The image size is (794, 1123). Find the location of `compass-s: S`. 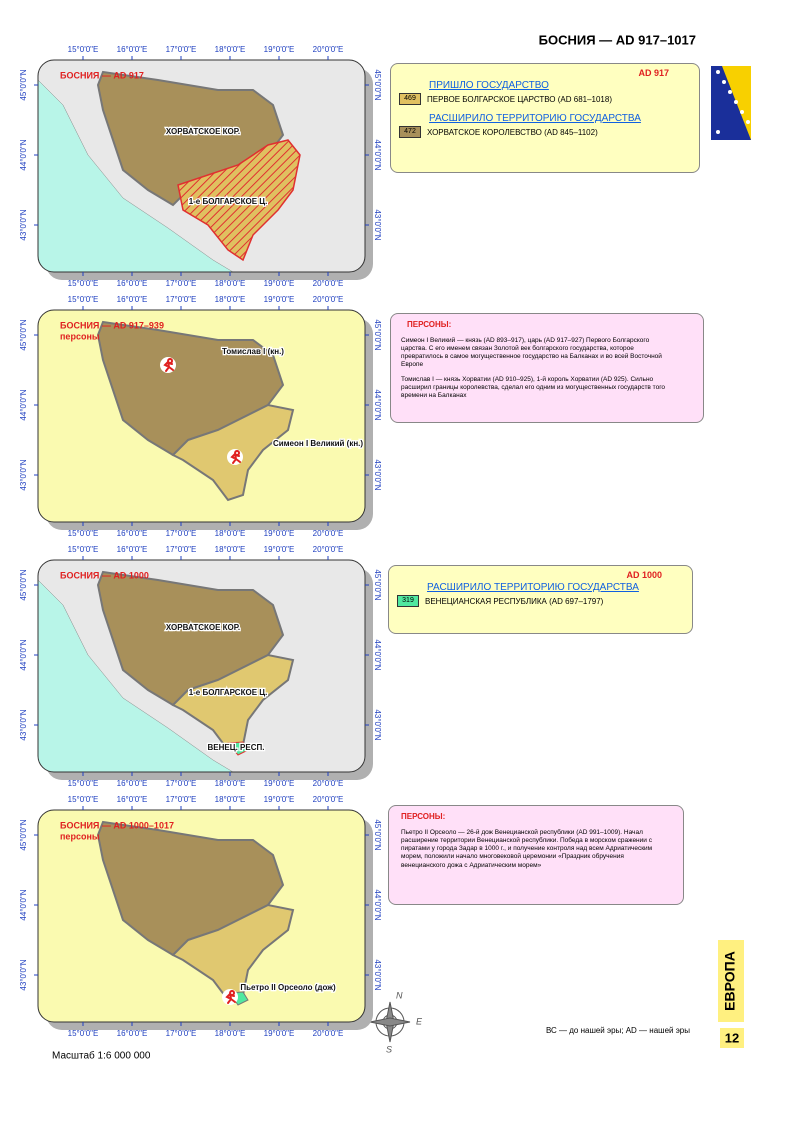

compass-s: S is located at coordinates (389, 1049).